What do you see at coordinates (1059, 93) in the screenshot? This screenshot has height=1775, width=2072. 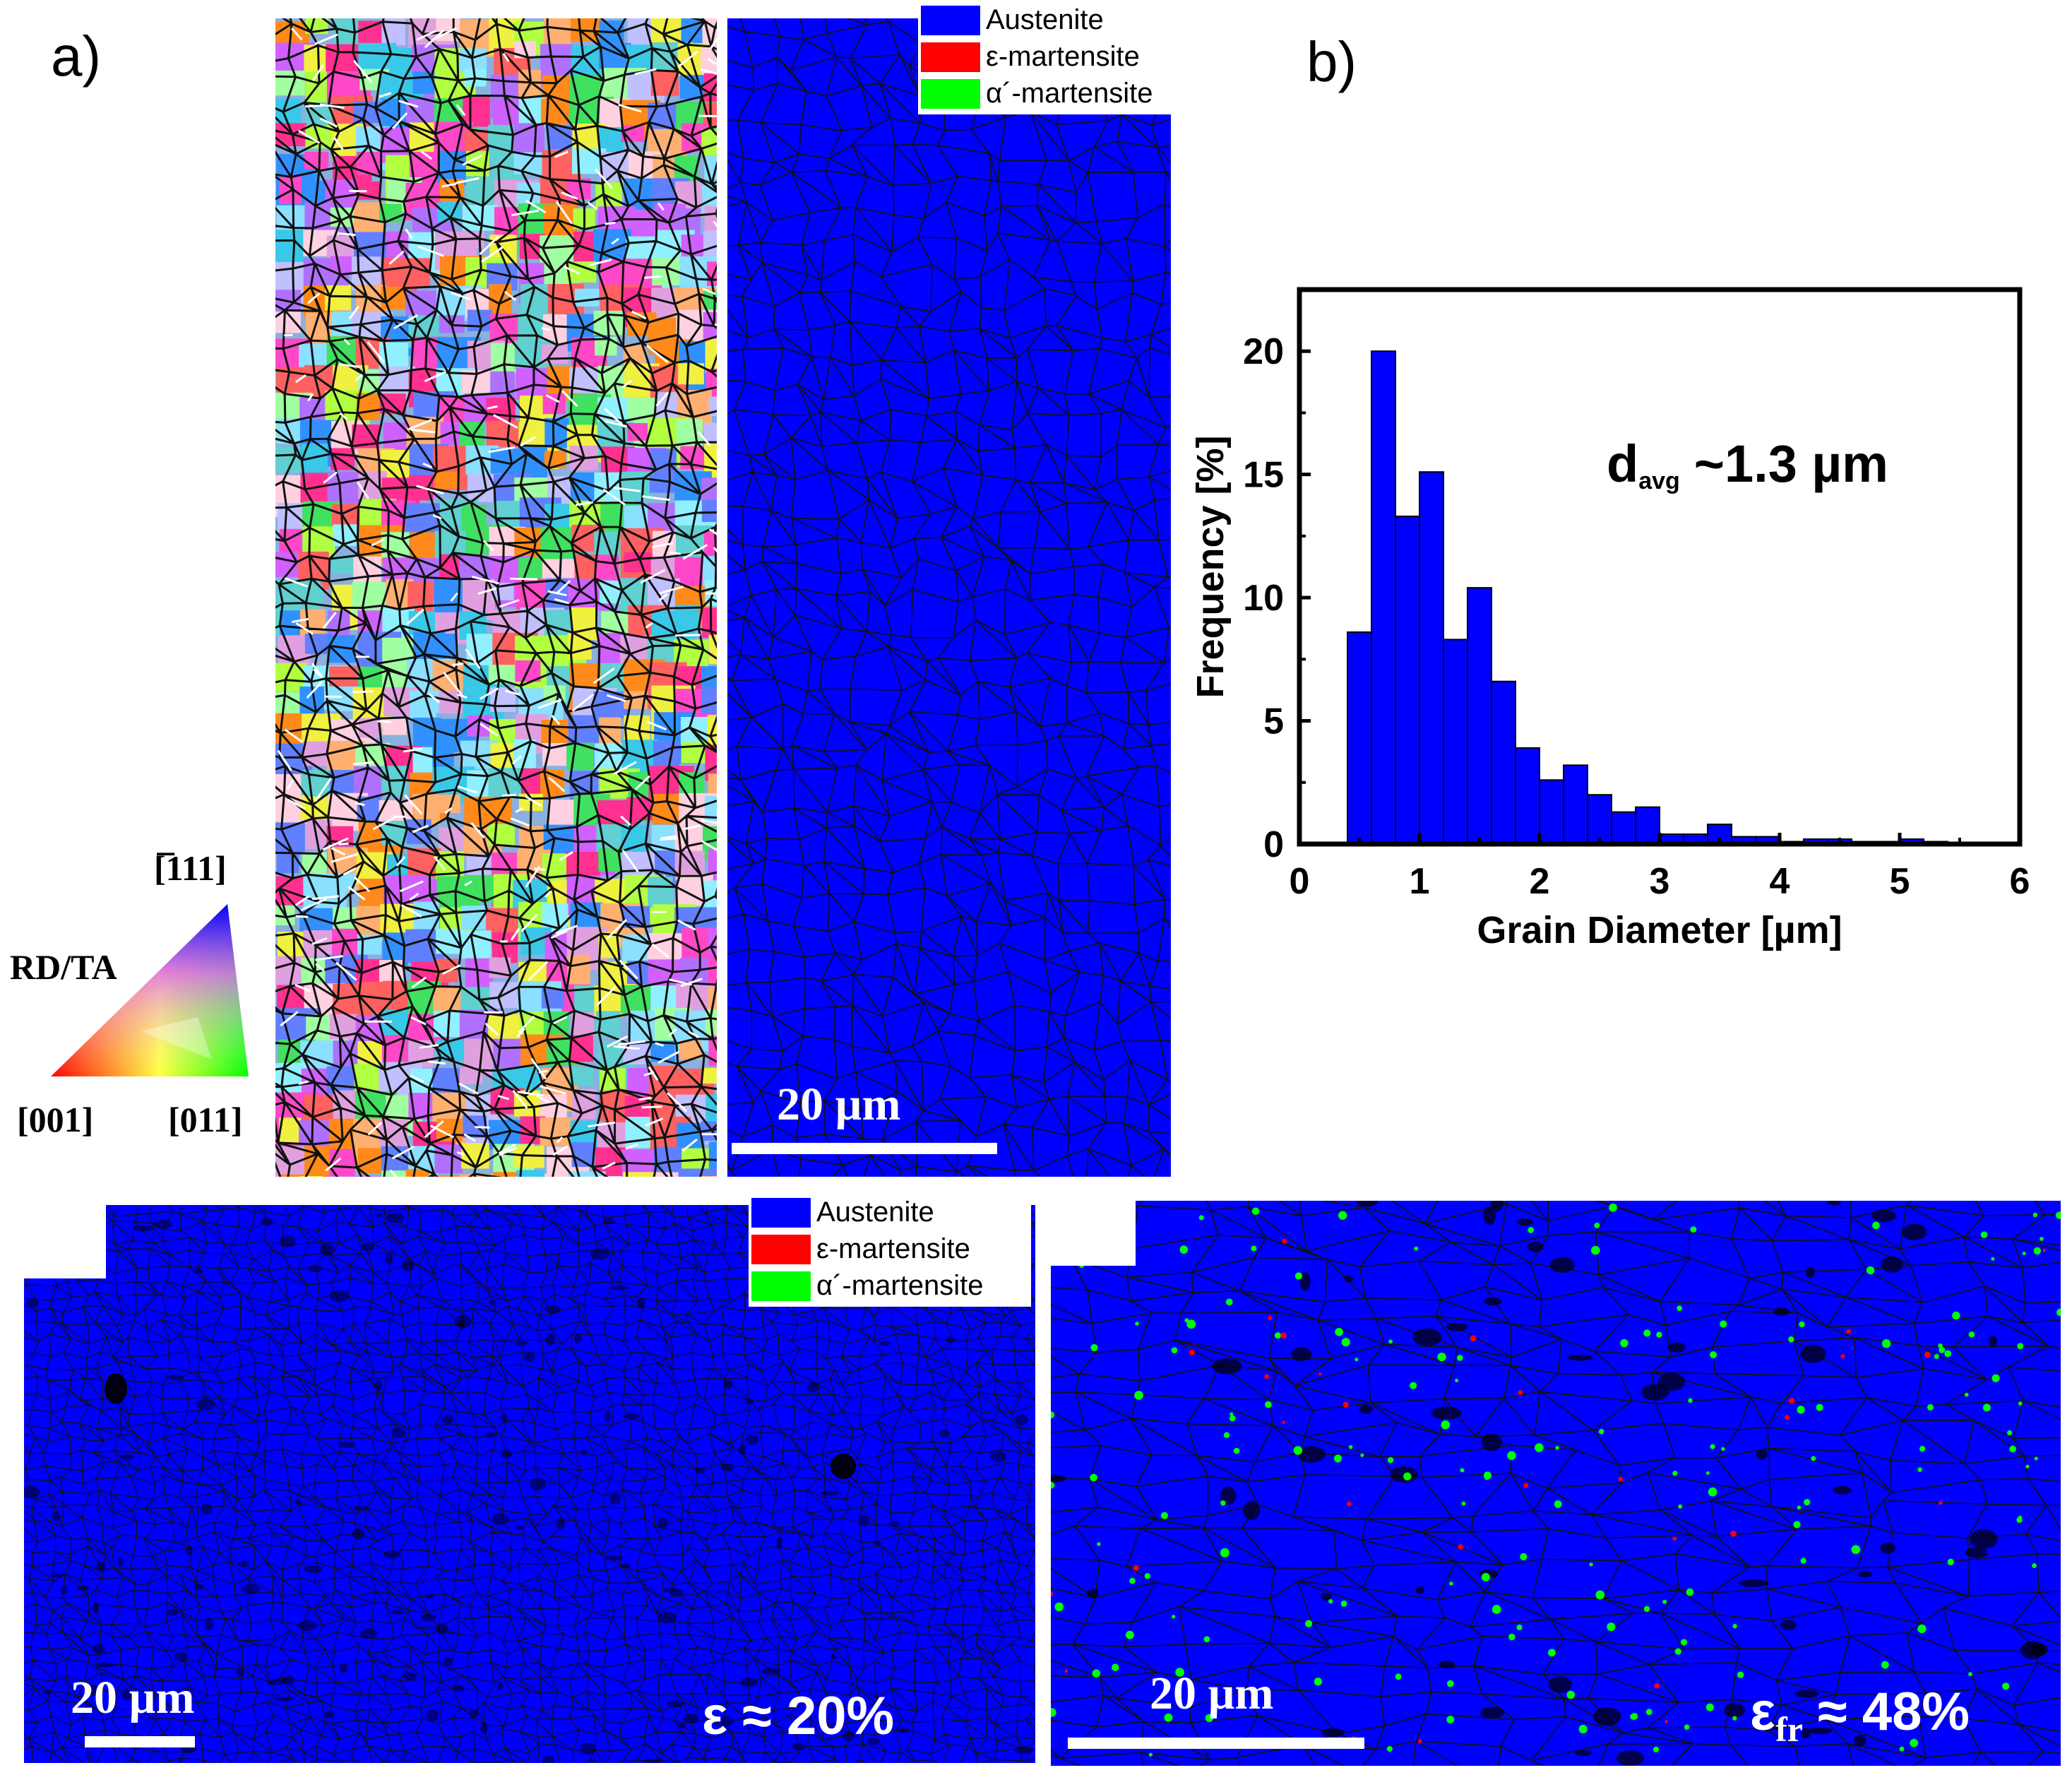 I see `legend-item-alpha: α´-martensite` at bounding box center [1059, 93].